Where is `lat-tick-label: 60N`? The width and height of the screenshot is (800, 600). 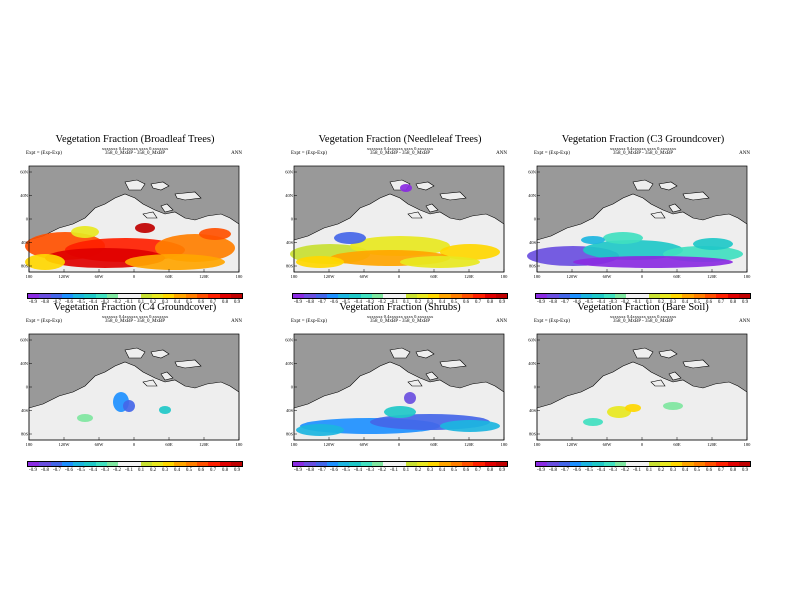 lat-tick-label: 60N is located at coordinates (289, 172).